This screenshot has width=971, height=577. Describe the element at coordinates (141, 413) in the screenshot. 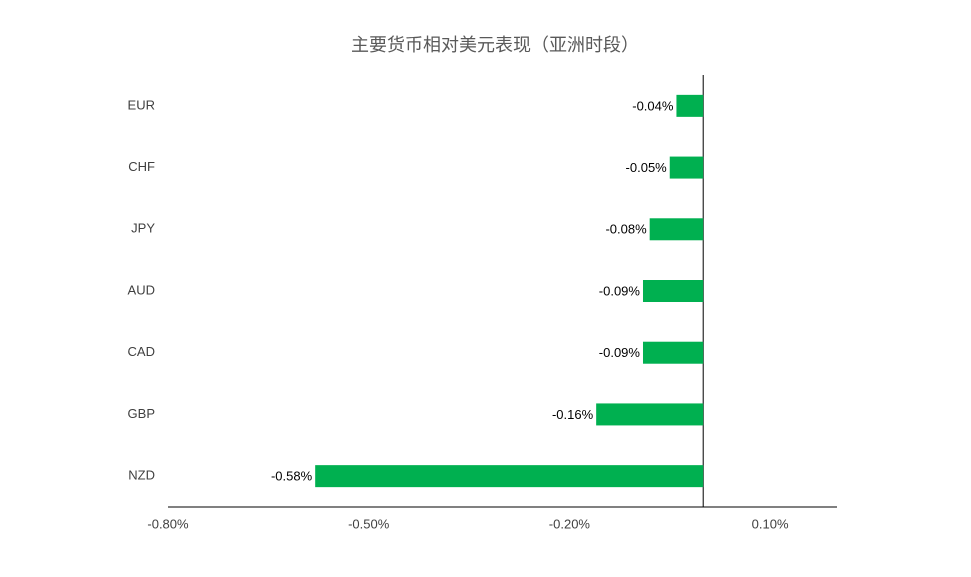

I see `y-tick-label: GBP` at that location.